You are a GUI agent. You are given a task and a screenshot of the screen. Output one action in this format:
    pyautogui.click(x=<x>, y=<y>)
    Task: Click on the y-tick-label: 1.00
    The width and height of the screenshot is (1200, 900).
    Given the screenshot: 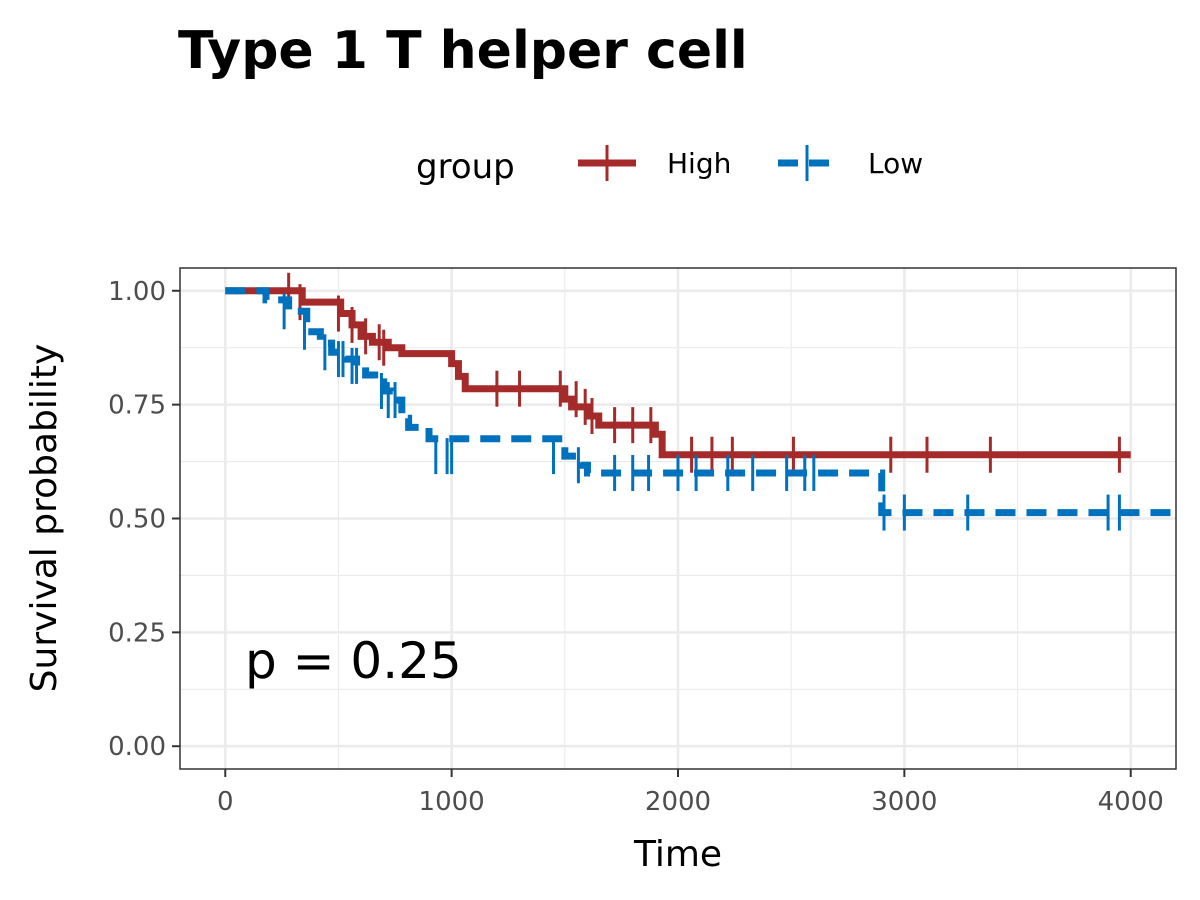 What is the action you would take?
    pyautogui.click(x=137, y=292)
    